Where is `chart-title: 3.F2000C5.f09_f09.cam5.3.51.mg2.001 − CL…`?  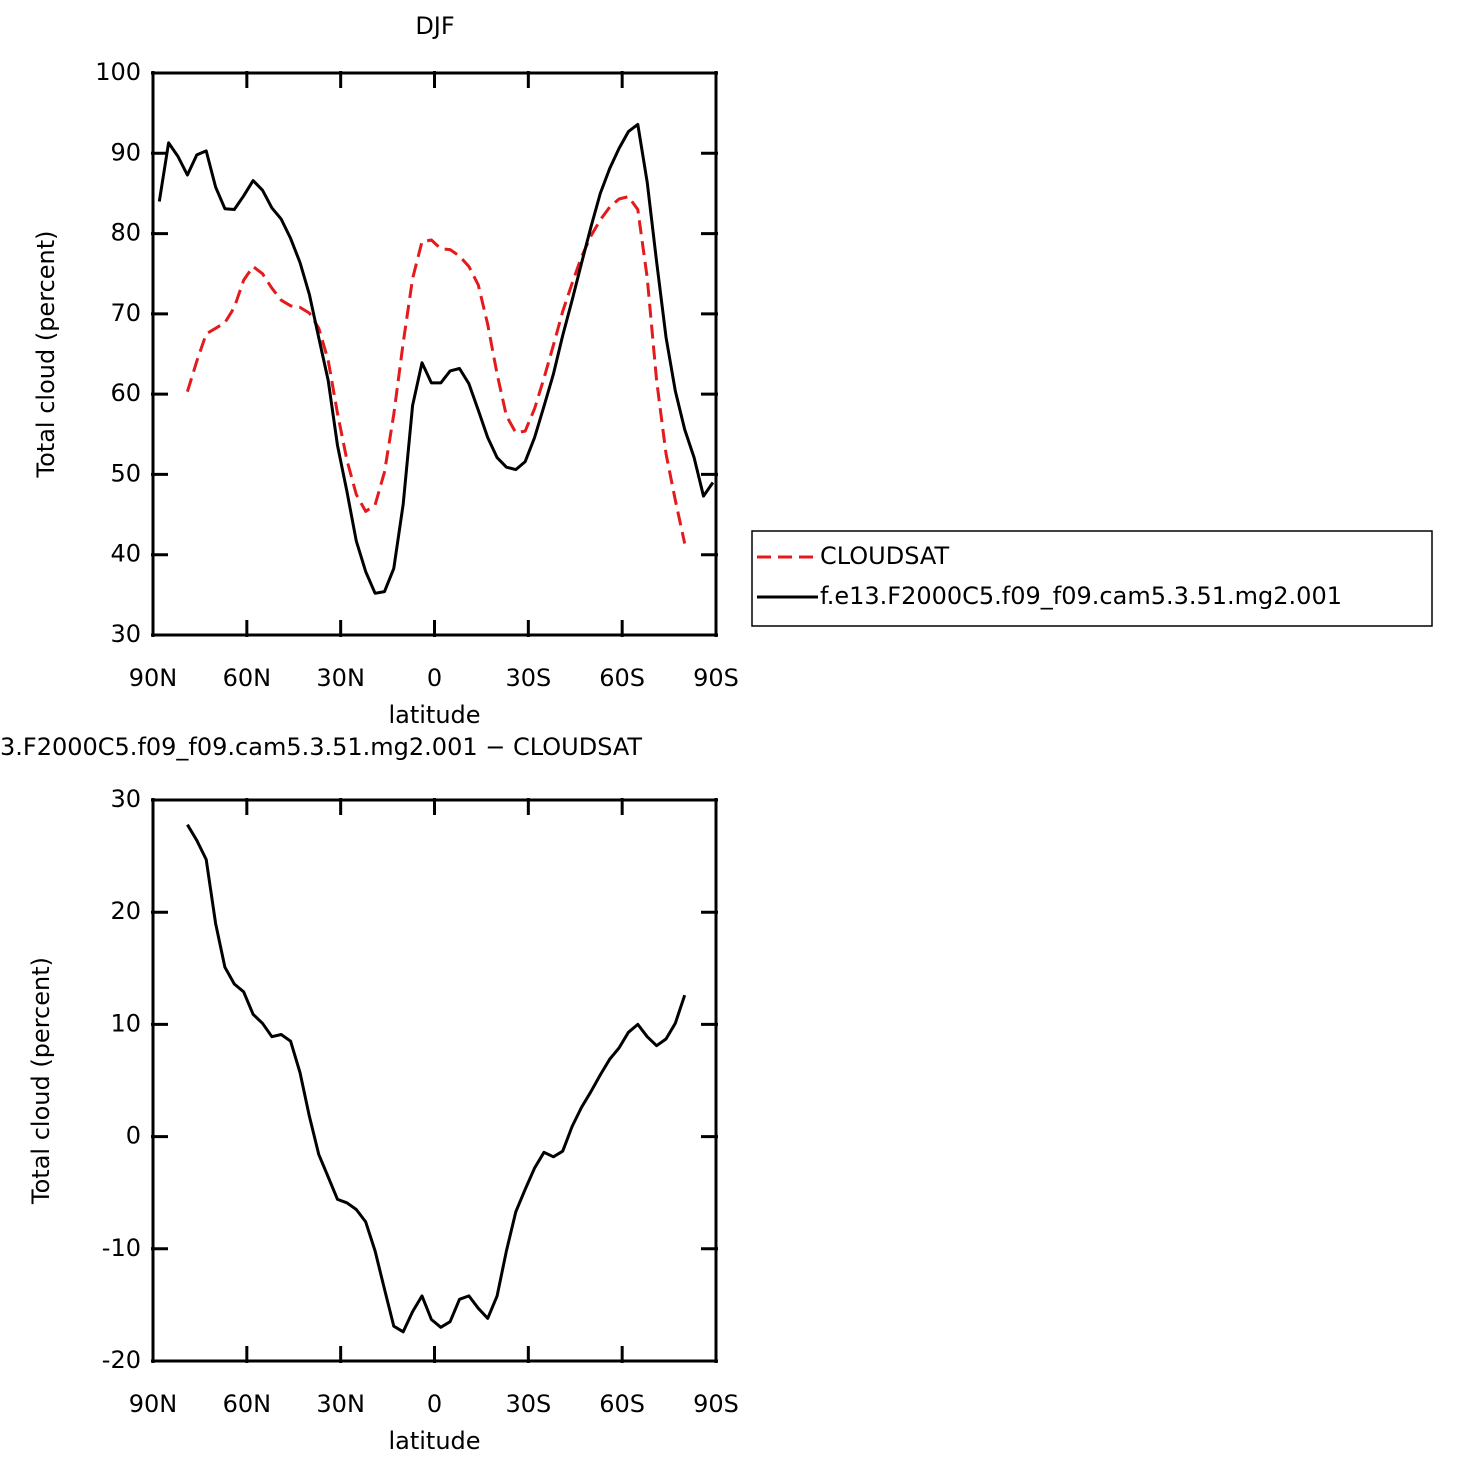 chart-title: 3.F2000C5.f09_f09.cam5.3.51.mg2.001 − CL… is located at coordinates (321, 747).